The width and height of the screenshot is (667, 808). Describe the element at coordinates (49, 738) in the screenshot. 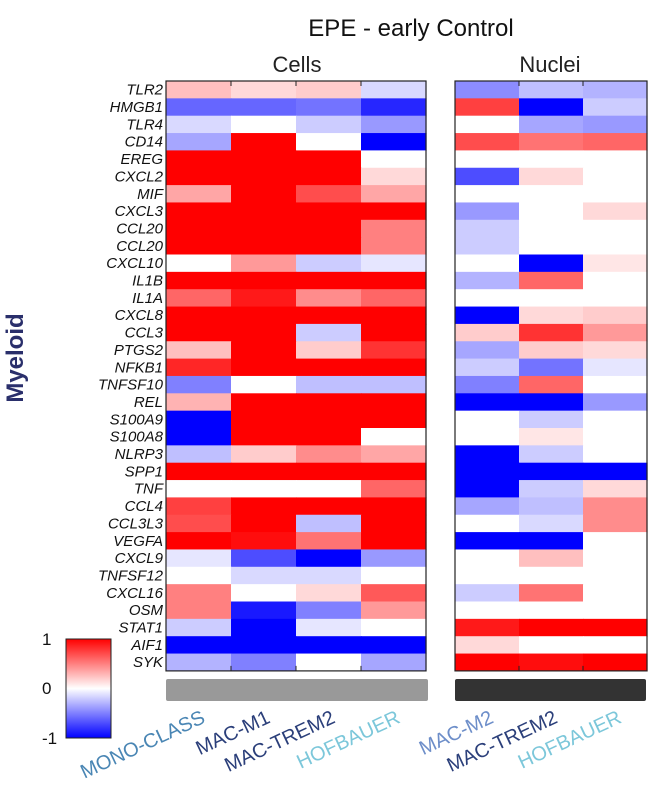

I see `colorbar-tick-label: -1` at that location.